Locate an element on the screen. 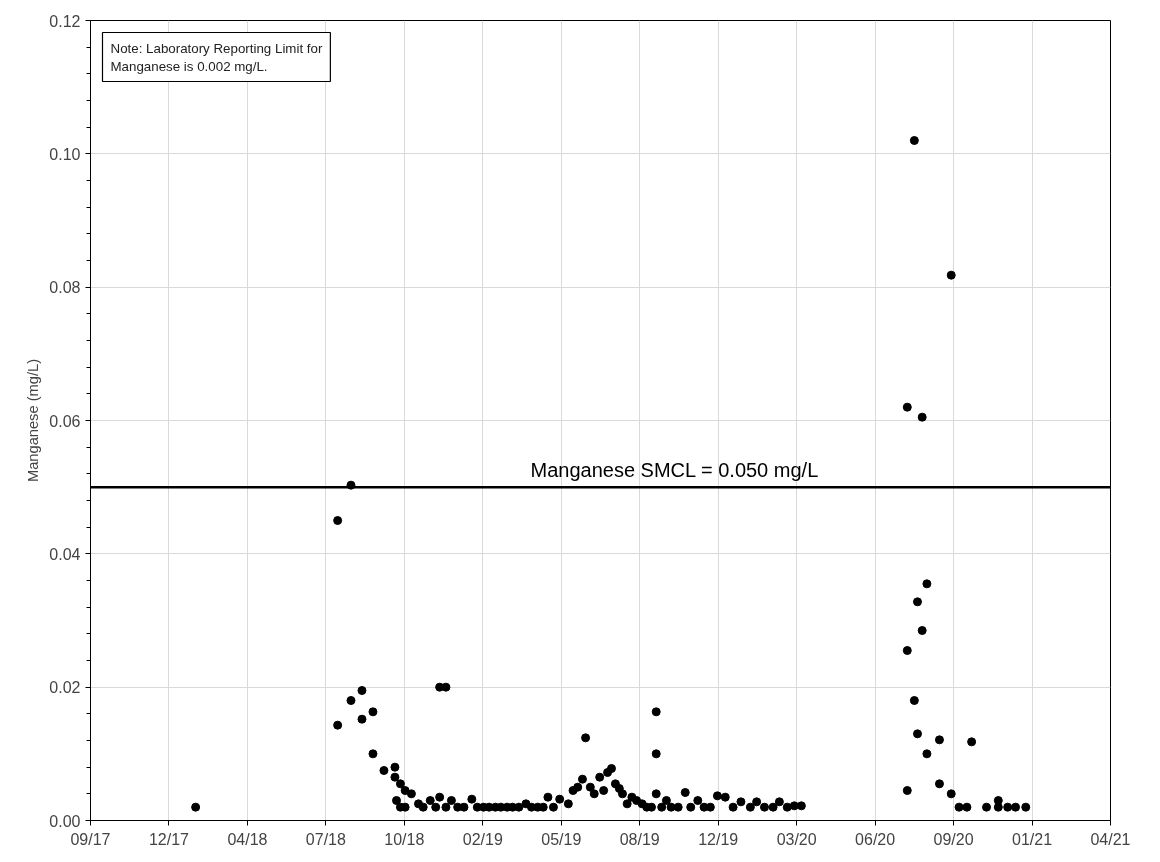 The image size is (1160, 862). x-tick-label: 10/18 is located at coordinates (404, 839).